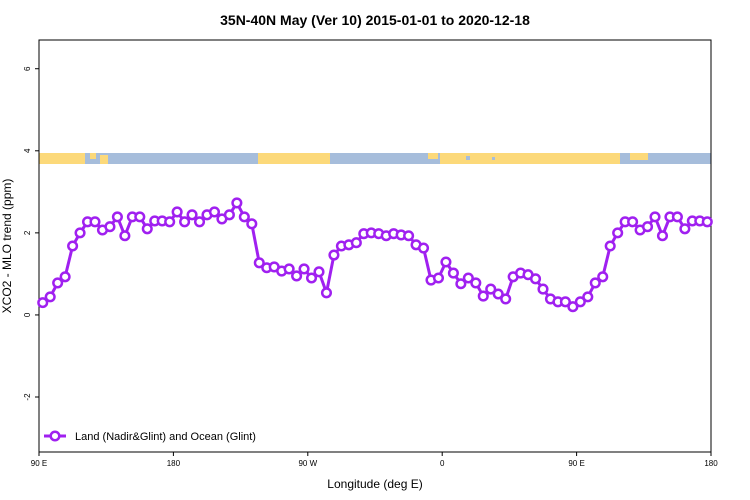  Describe the element at coordinates (165, 437) in the screenshot. I see `legend-label: Land (Nadir&Glint) and Ocean (Glint)` at that location.